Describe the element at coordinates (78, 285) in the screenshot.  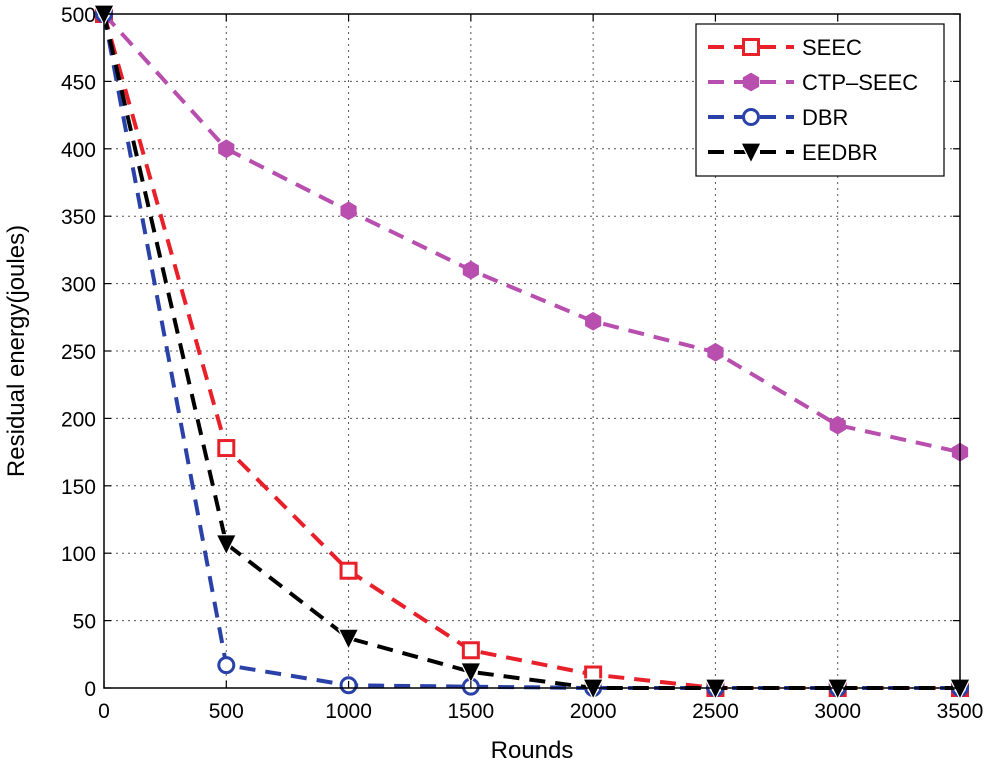
I see `y-tick-label: 300` at that location.